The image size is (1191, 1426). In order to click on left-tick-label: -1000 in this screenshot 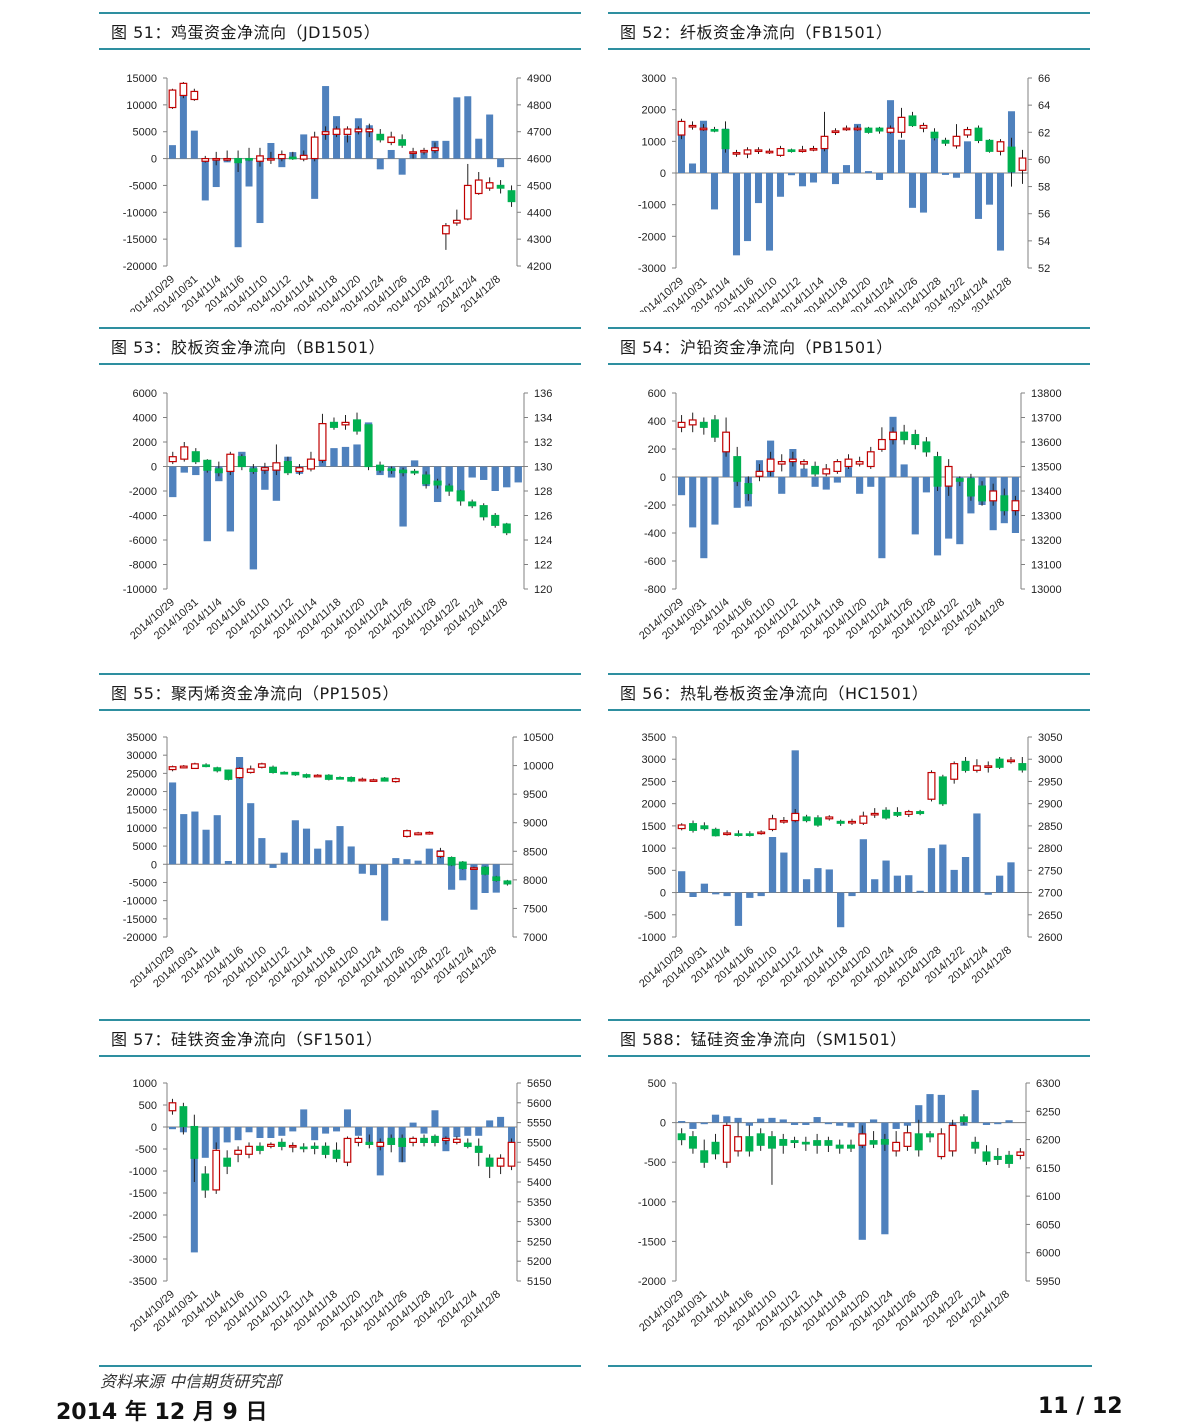, I will do `click(652, 206)`.